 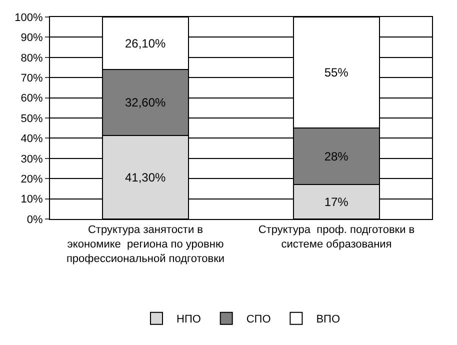 What do you see at coordinates (35, 220) in the screenshot?
I see `y-tick-label: 0%` at bounding box center [35, 220].